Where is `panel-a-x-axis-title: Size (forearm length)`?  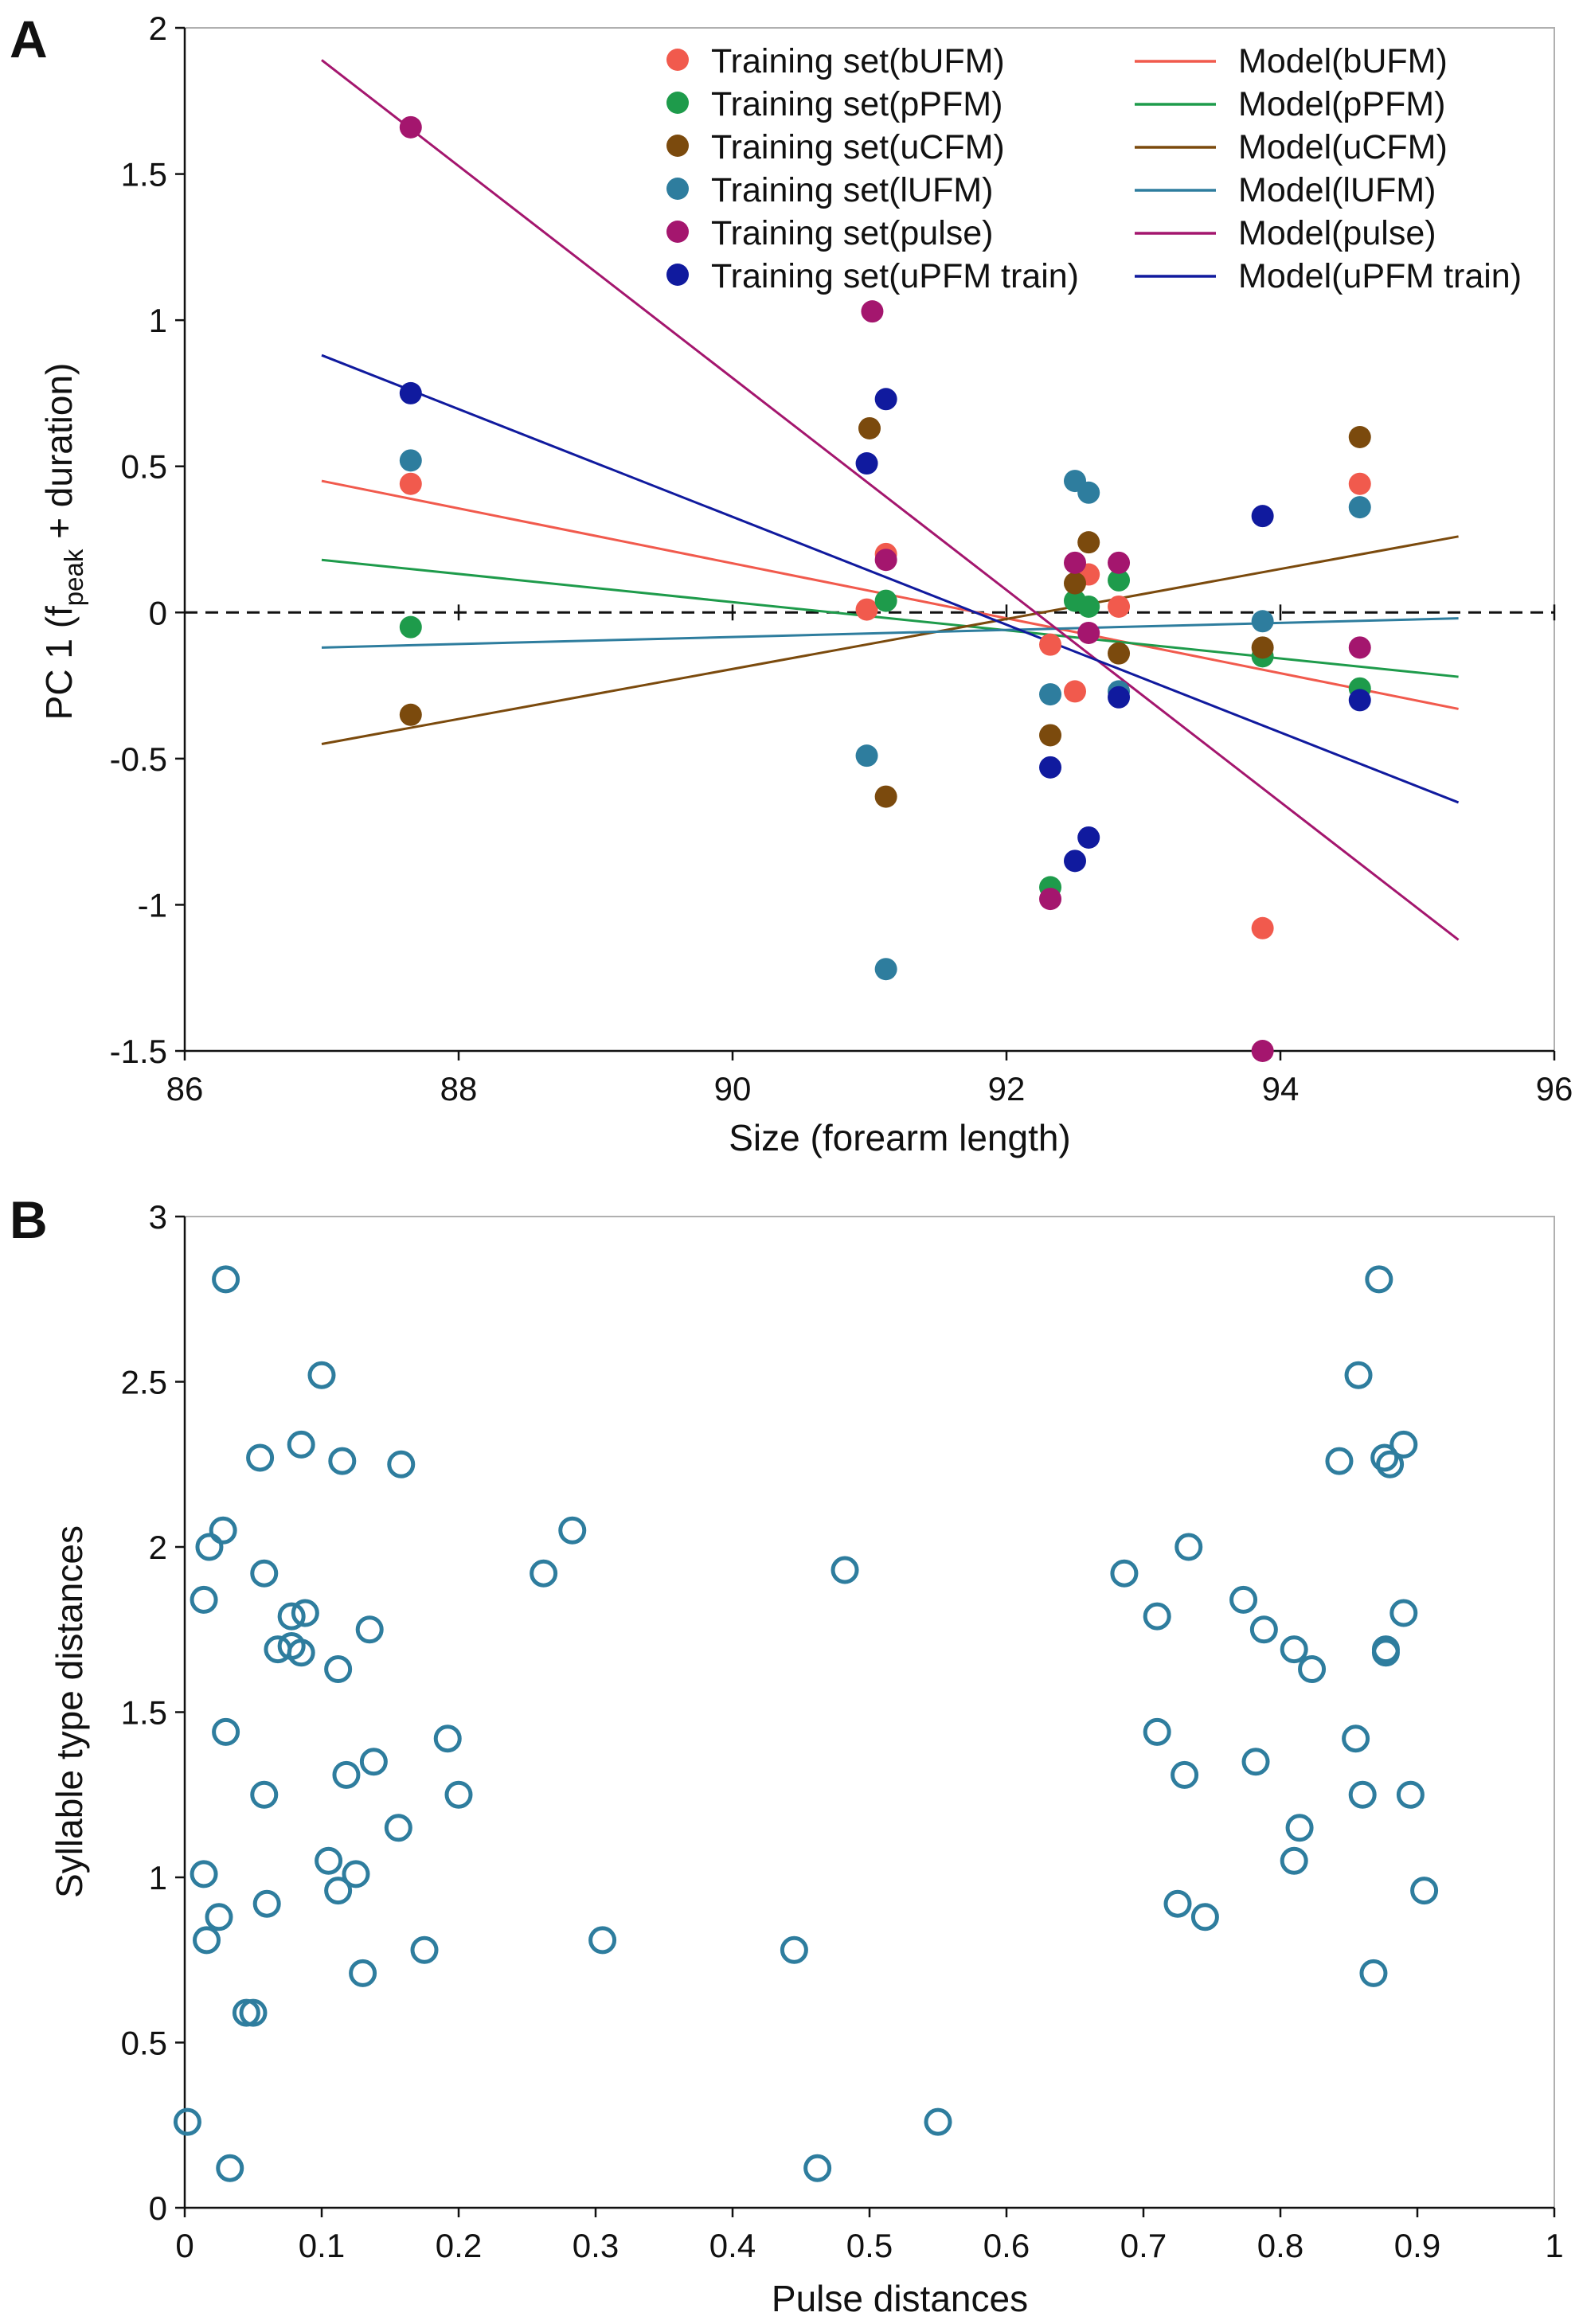
panel-a-x-axis-title: Size (forearm length) is located at coordinates (900, 1137).